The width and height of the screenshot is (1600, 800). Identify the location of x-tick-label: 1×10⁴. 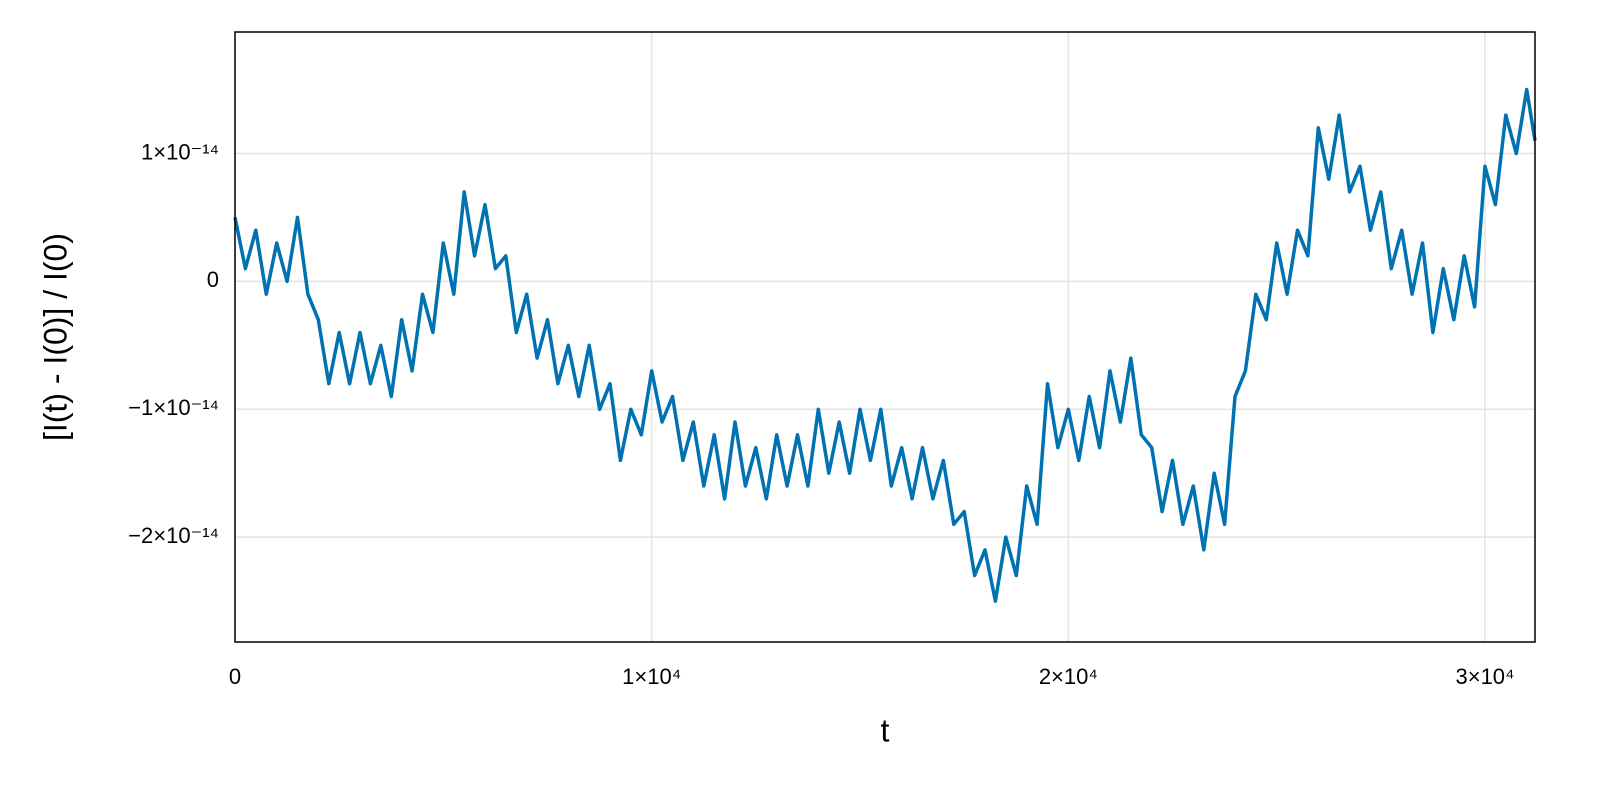
(651, 676).